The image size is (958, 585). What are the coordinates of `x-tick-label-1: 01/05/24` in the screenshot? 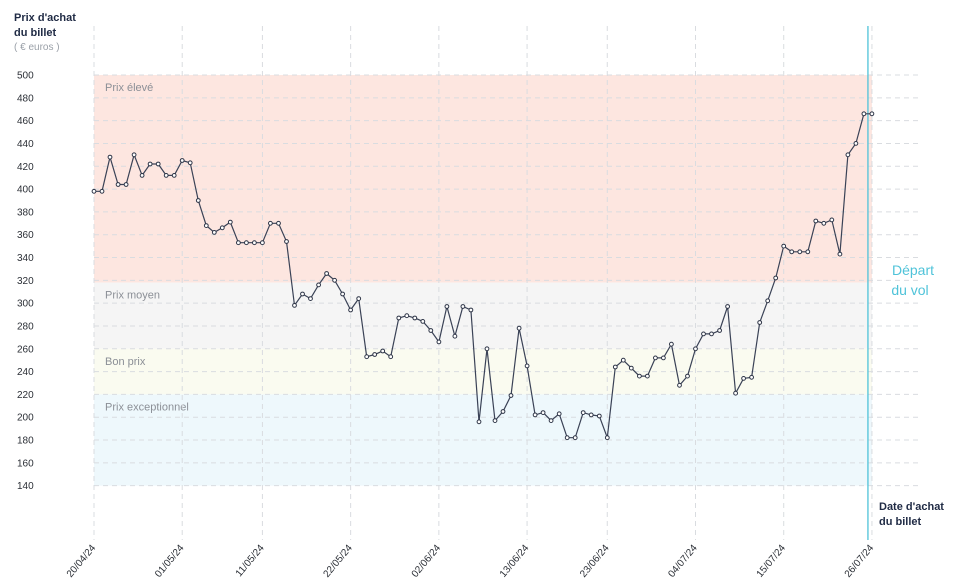 It's located at (170, 561).